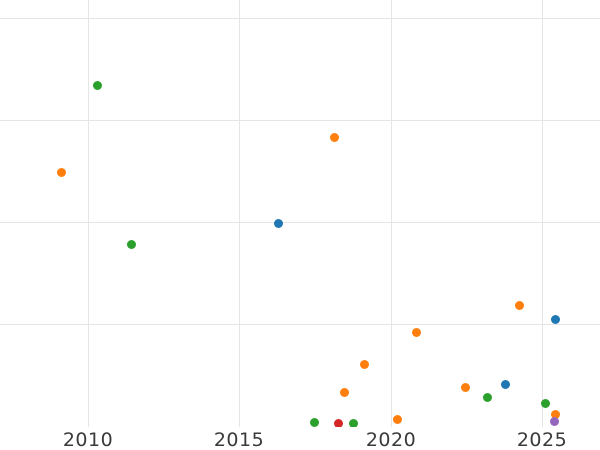  What do you see at coordinates (391, 439) in the screenshot?
I see `x-tick-label: 2020` at bounding box center [391, 439].